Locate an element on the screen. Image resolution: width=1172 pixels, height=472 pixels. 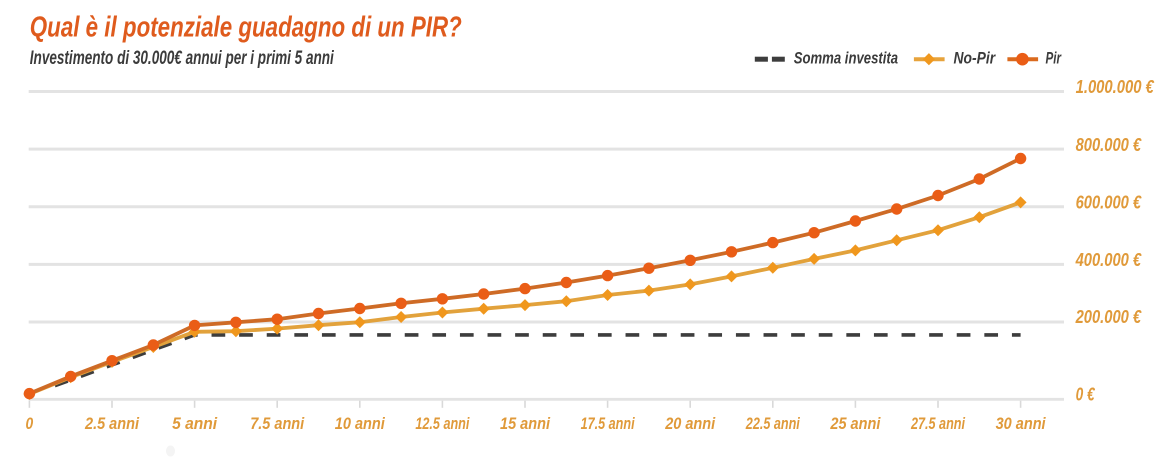
svg-text: 1.000.000 € is located at coordinates (1115, 87).